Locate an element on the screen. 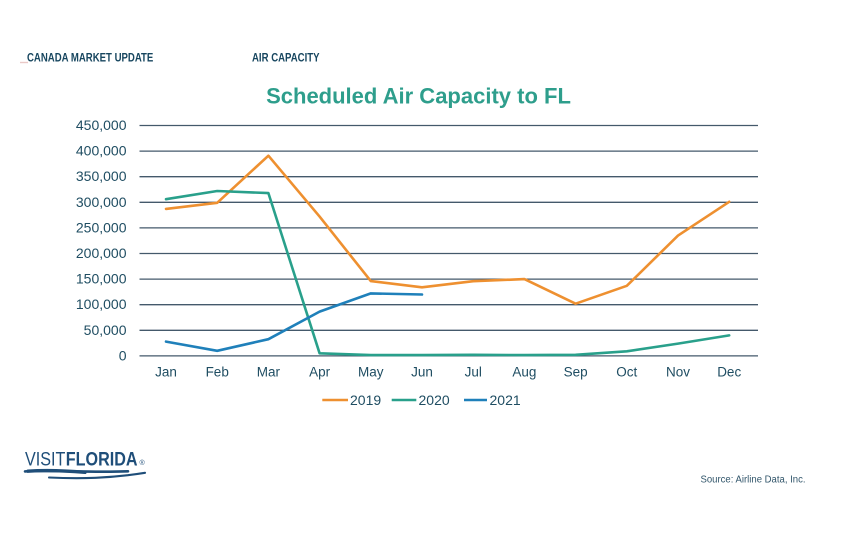 This screenshot has width=845, height=535. svg-text: Sep is located at coordinates (576, 371).